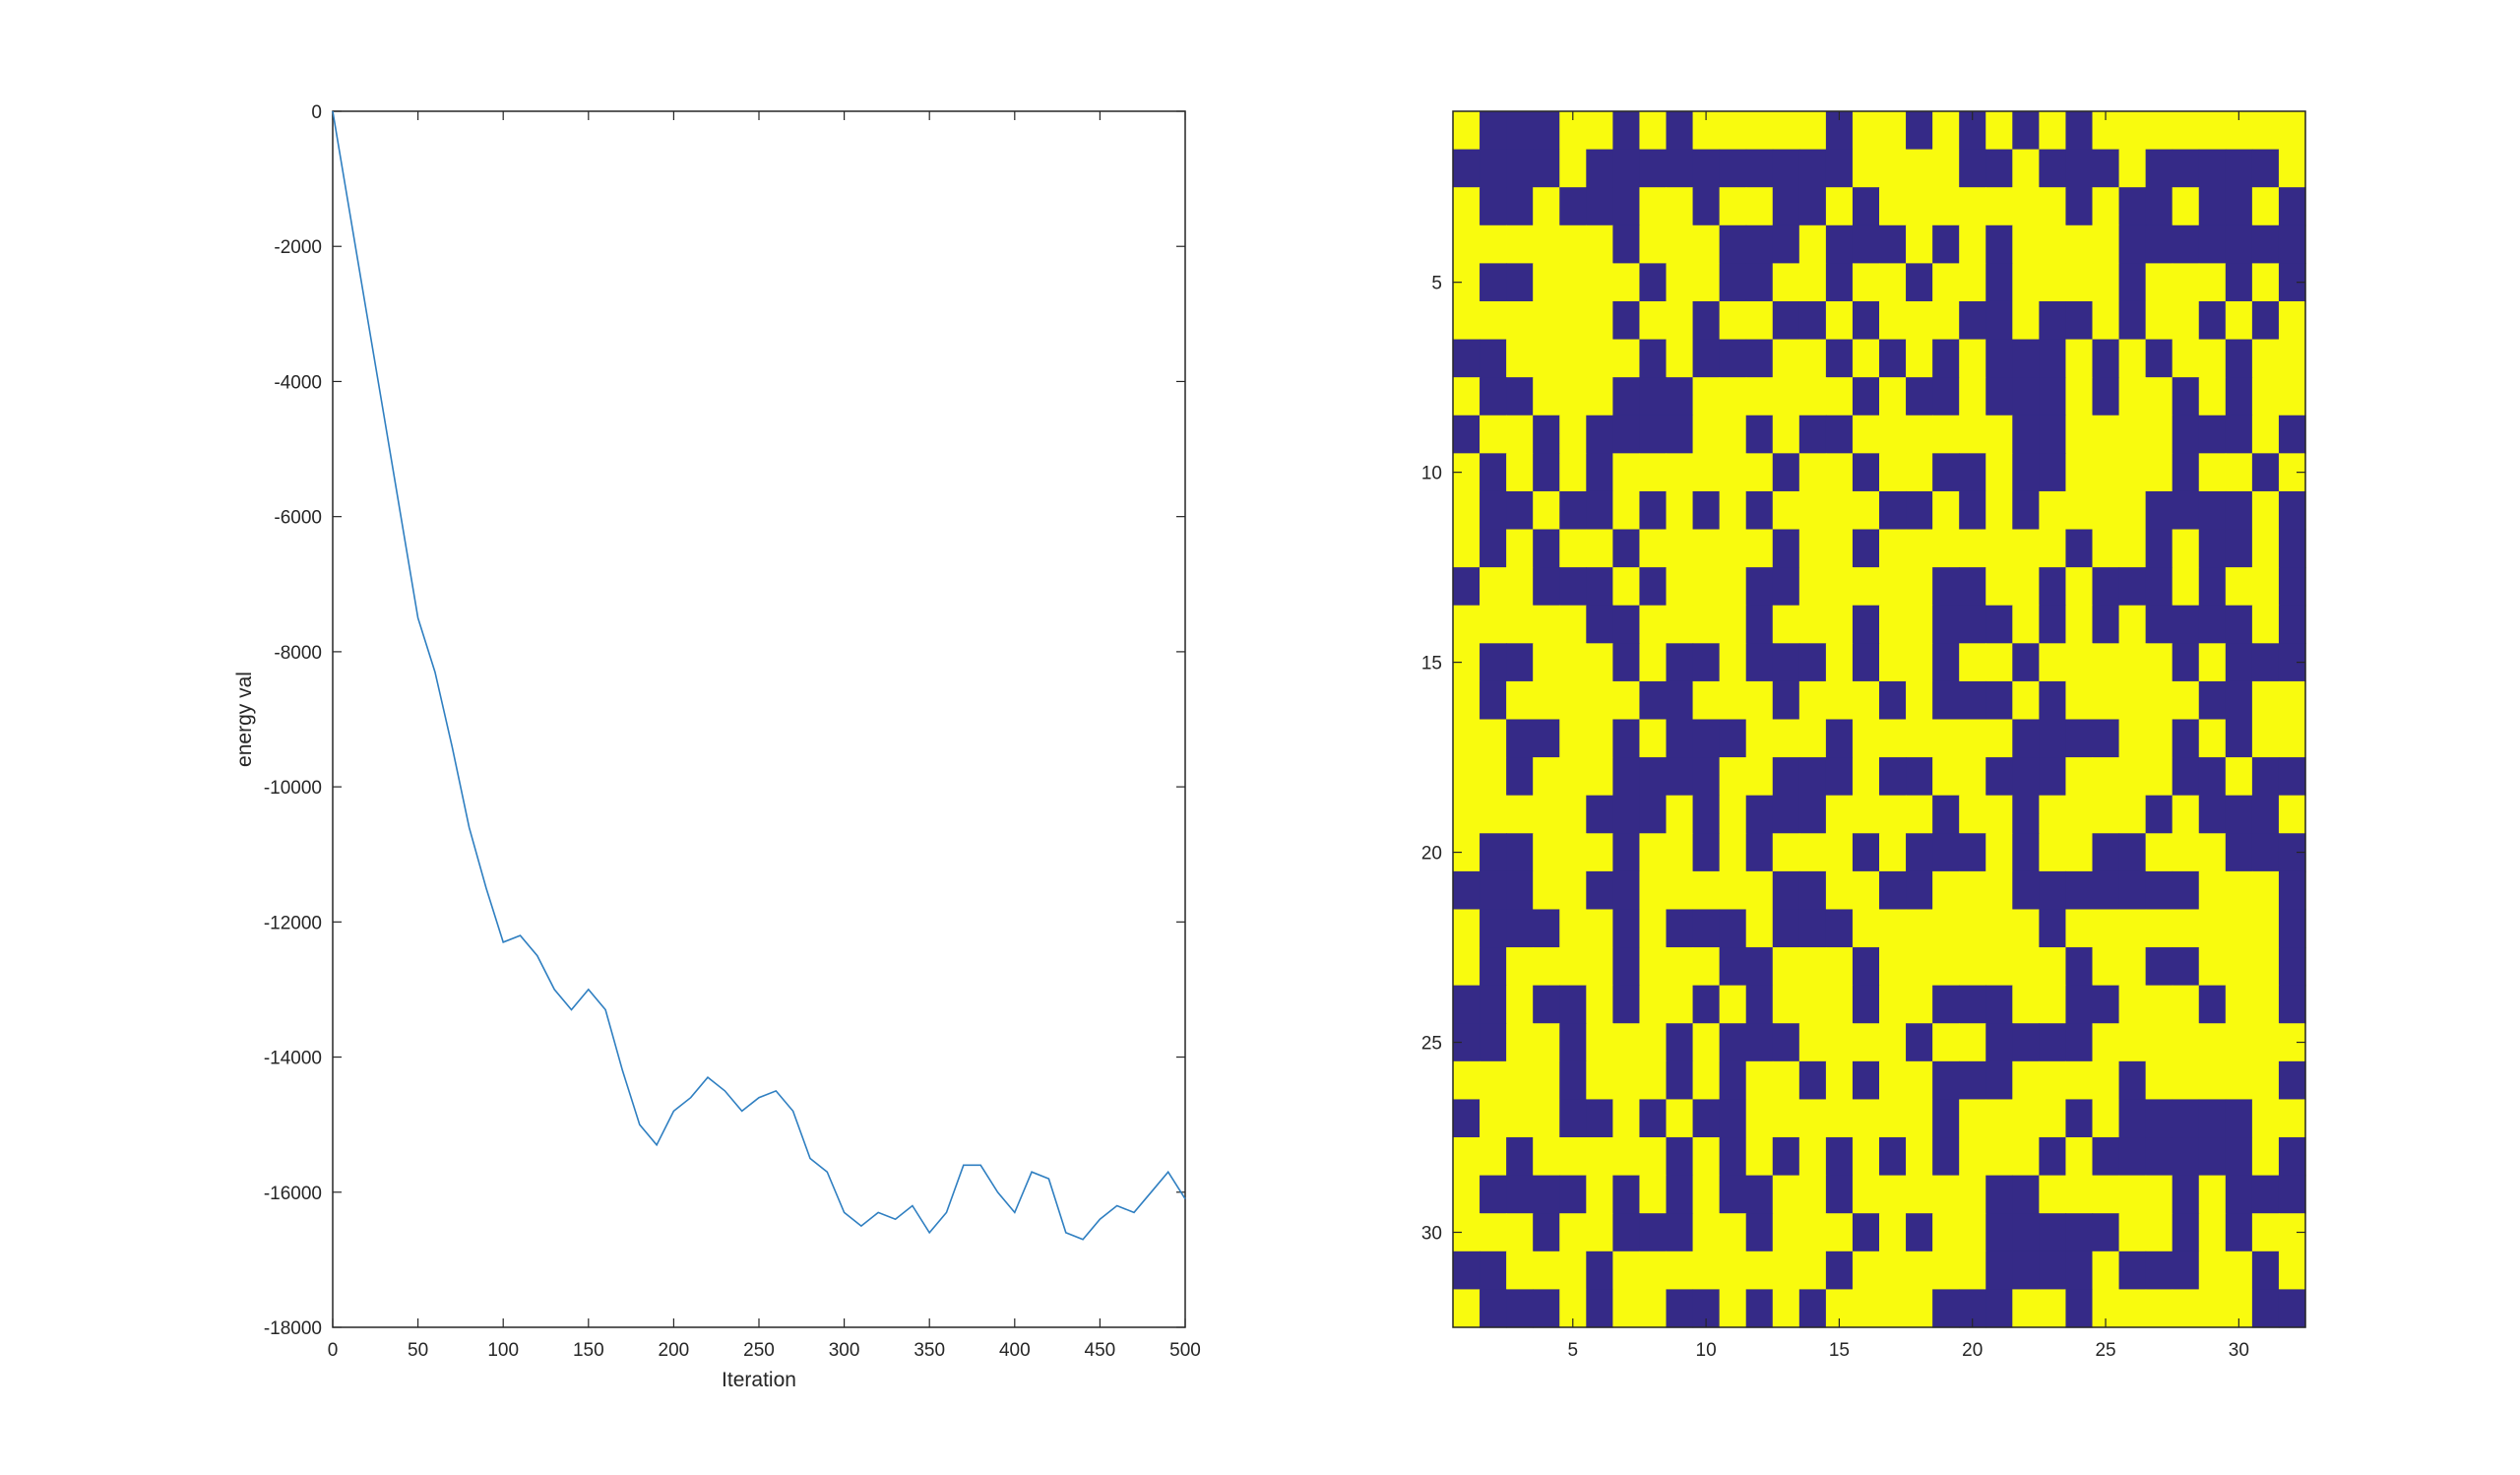 This screenshot has width=2520, height=1475. What do you see at coordinates (298, 653) in the screenshot?
I see `y-tick-label: -8000` at bounding box center [298, 653].